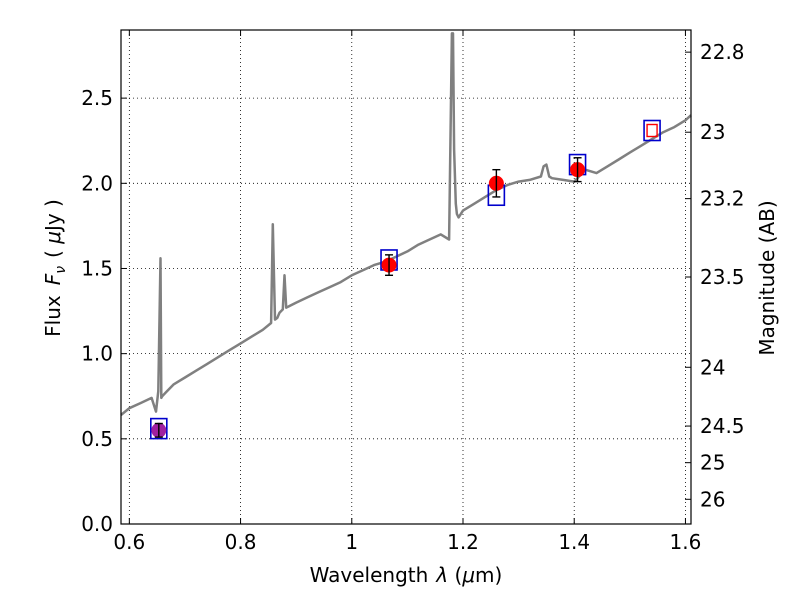 Image resolution: width=800 pixels, height=600 pixels. I want to click on y2-axis-ticks: 22.8 23 23.2 23.5 24 24.5 25 26, so click(715, 275).